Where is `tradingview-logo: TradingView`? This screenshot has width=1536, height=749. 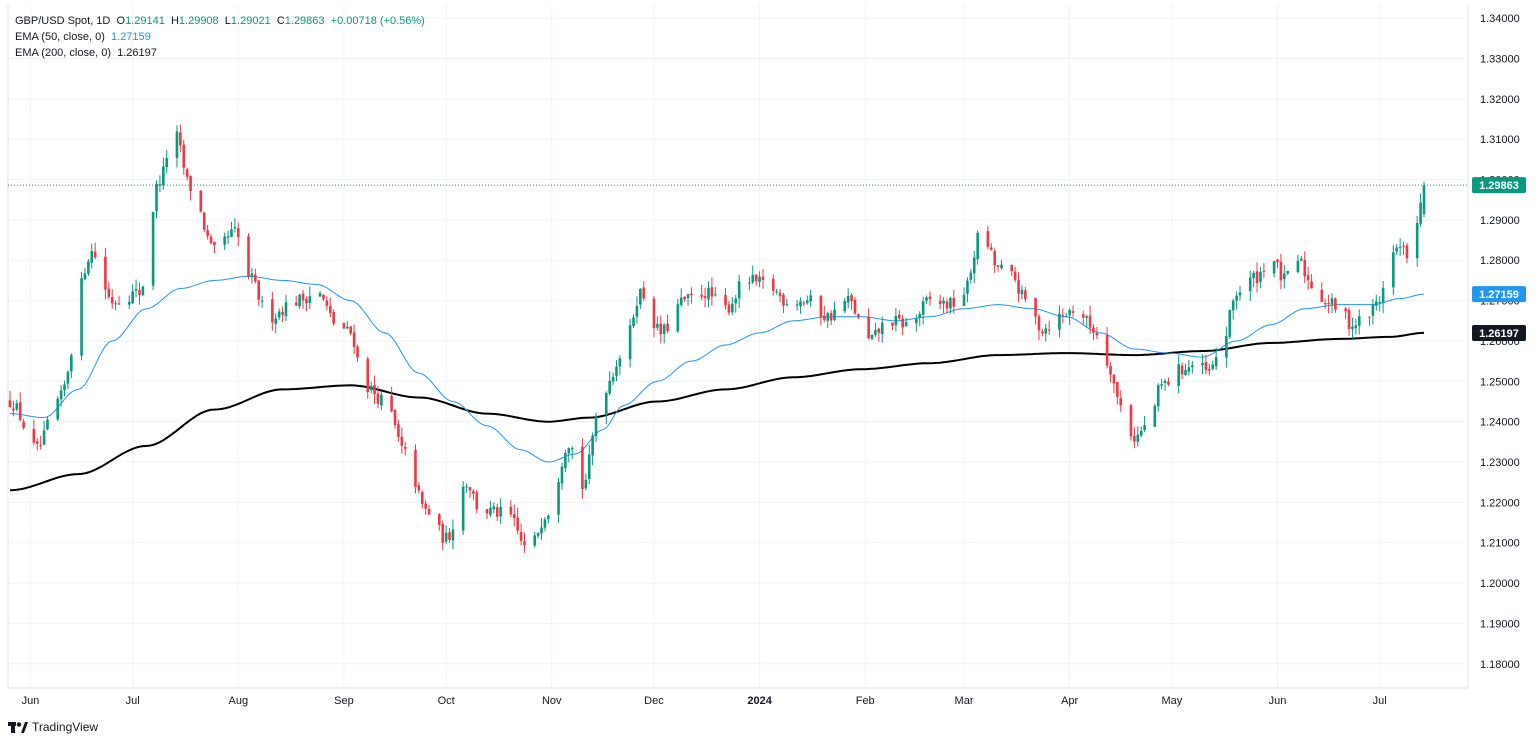
tradingview-logo: TradingView is located at coordinates (53, 727).